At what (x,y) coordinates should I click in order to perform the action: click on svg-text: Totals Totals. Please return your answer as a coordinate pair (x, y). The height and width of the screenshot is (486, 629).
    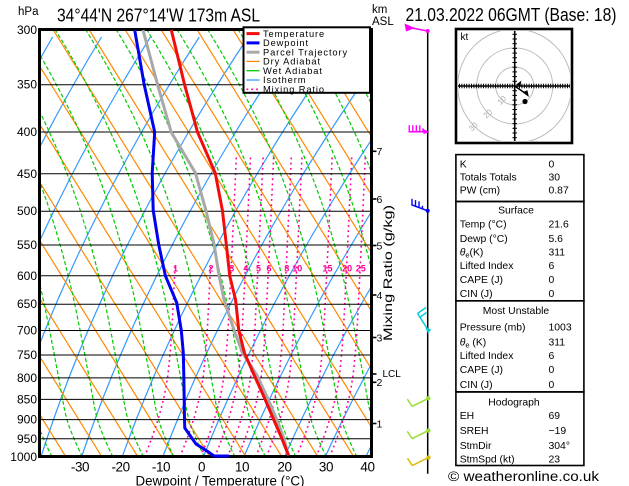
    Looking at the image, I should click on (488, 178).